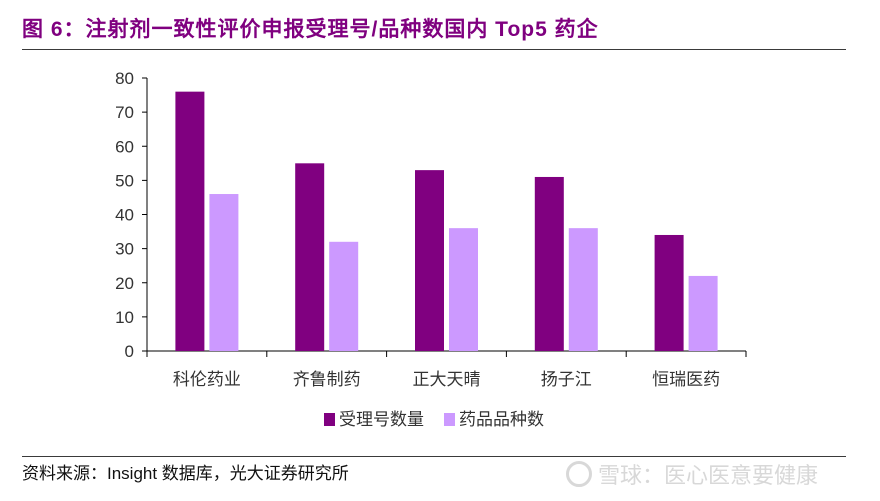 The width and height of the screenshot is (880, 501). I want to click on y-tick-label: 30, so click(124, 249).